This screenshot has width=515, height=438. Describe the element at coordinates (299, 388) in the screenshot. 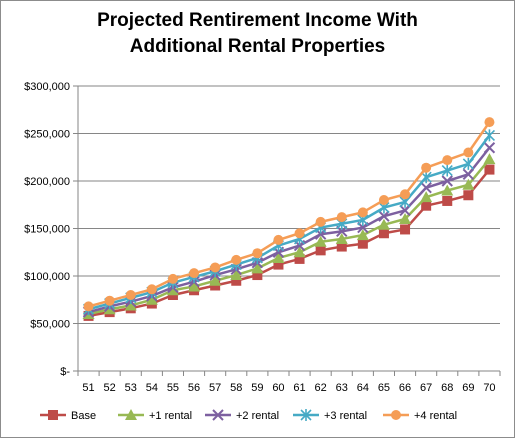

I see `x-tick-label: 61` at that location.